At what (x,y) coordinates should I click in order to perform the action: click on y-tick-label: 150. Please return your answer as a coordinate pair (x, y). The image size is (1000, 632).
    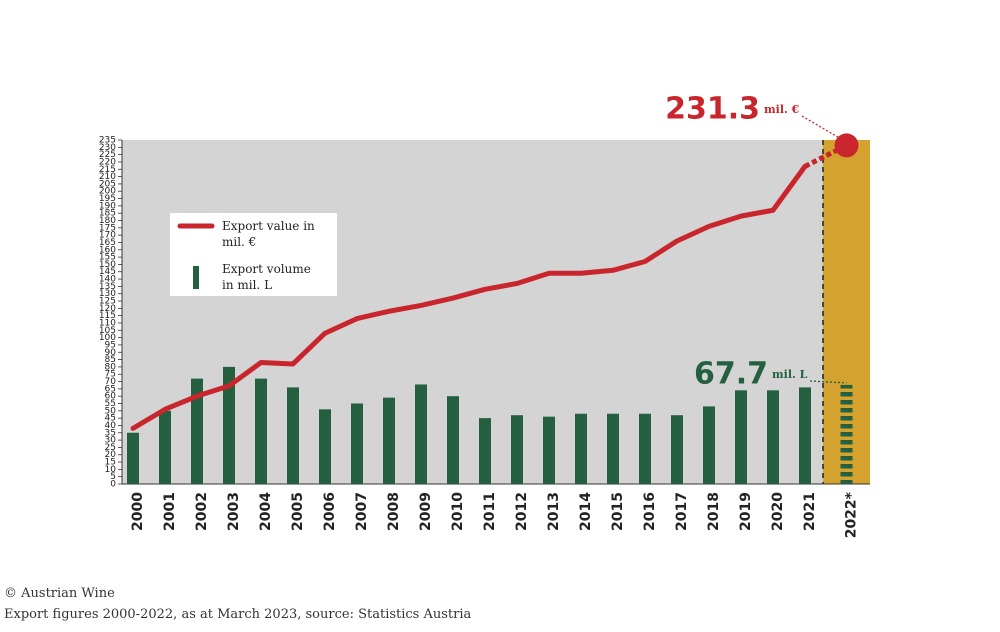
    Looking at the image, I should click on (107, 265).